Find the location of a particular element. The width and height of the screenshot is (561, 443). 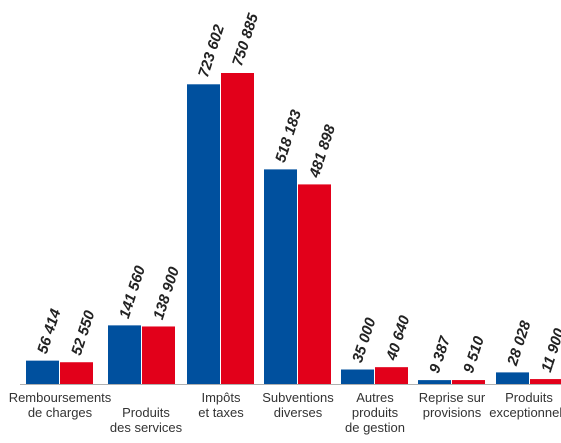

category-label-3-line-1: diverses is located at coordinates (298, 412).